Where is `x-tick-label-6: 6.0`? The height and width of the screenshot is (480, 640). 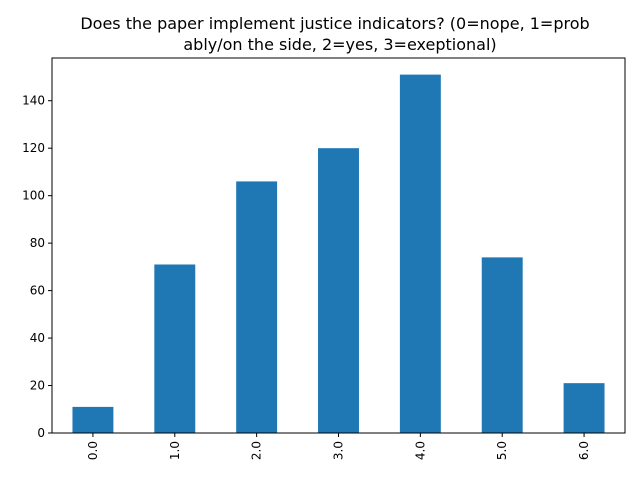 x-tick-label-6: 6.0 is located at coordinates (584, 450).